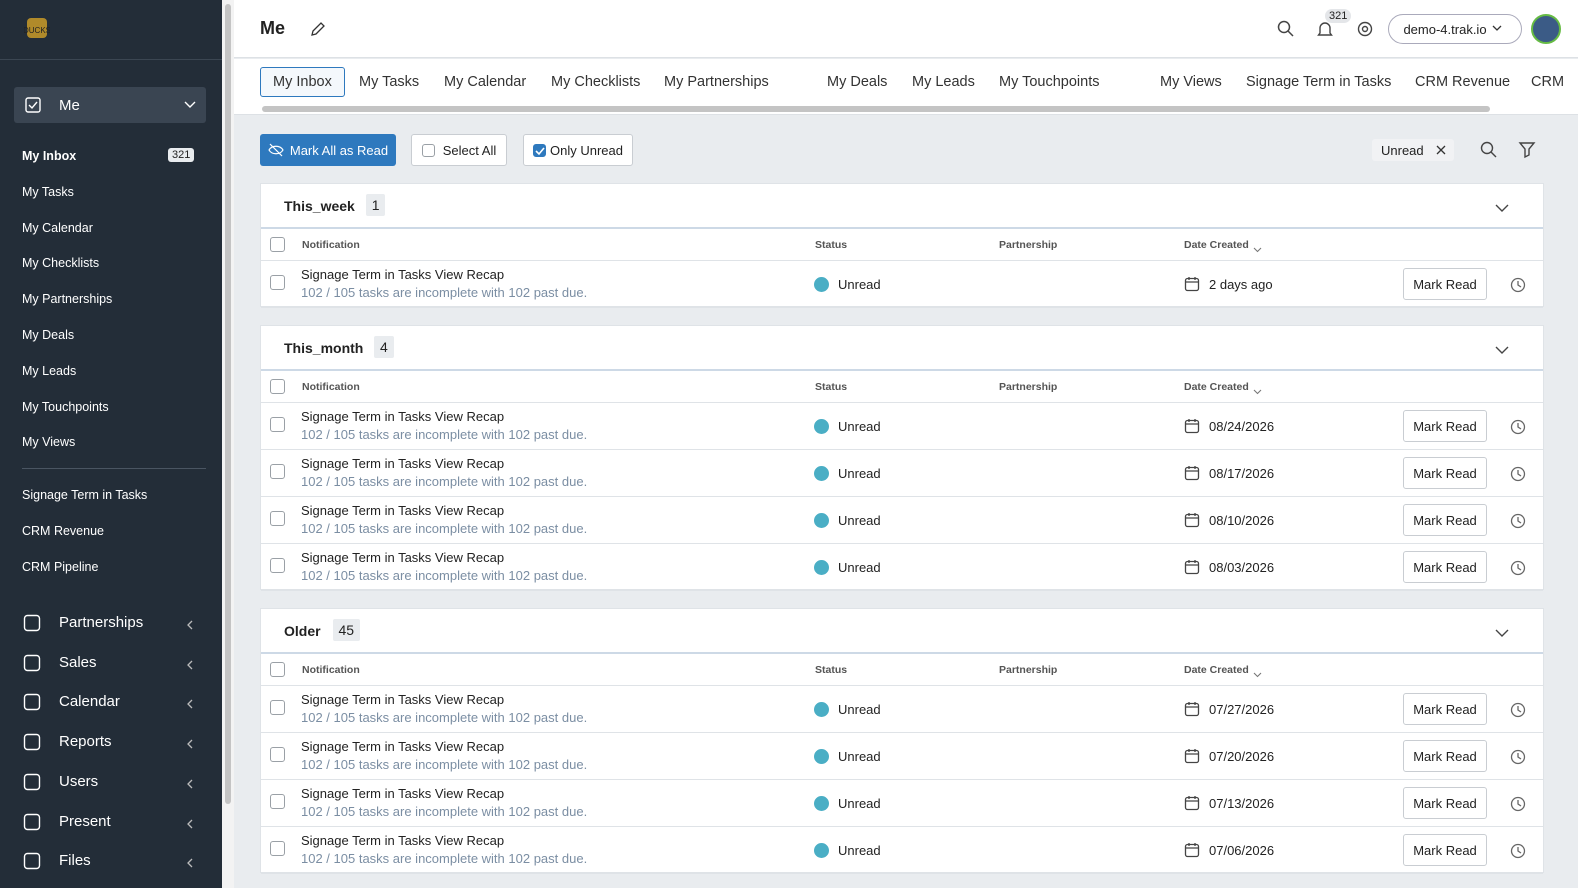  I want to click on nav-item: My Inbox, so click(49, 156).